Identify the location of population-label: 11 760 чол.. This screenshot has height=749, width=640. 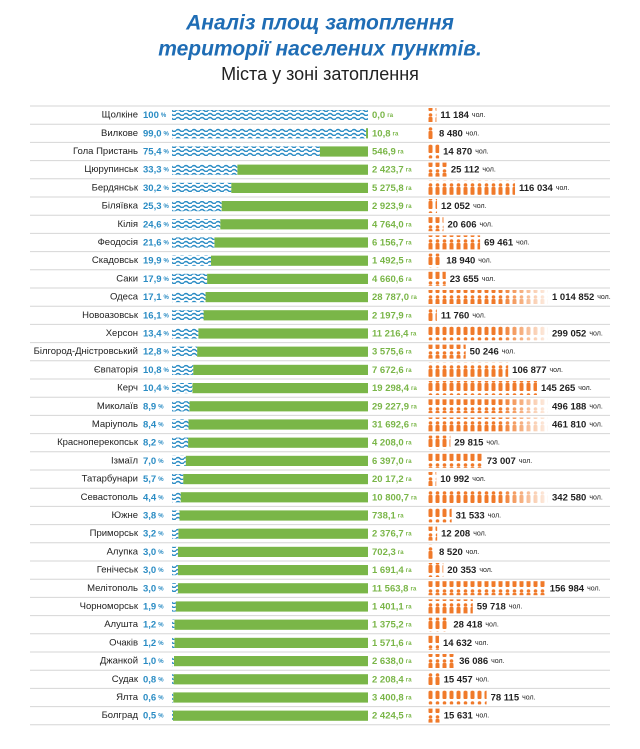
(463, 315).